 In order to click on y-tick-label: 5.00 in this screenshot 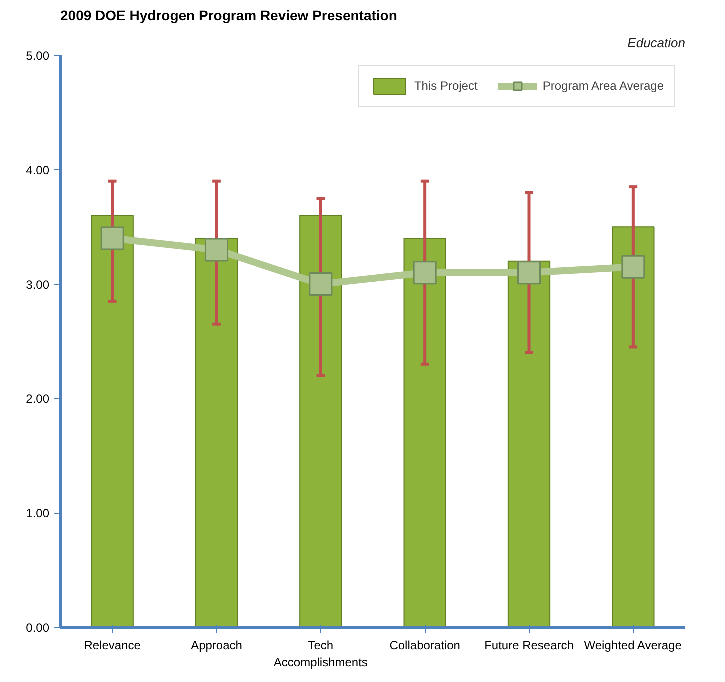, I will do `click(38, 56)`.